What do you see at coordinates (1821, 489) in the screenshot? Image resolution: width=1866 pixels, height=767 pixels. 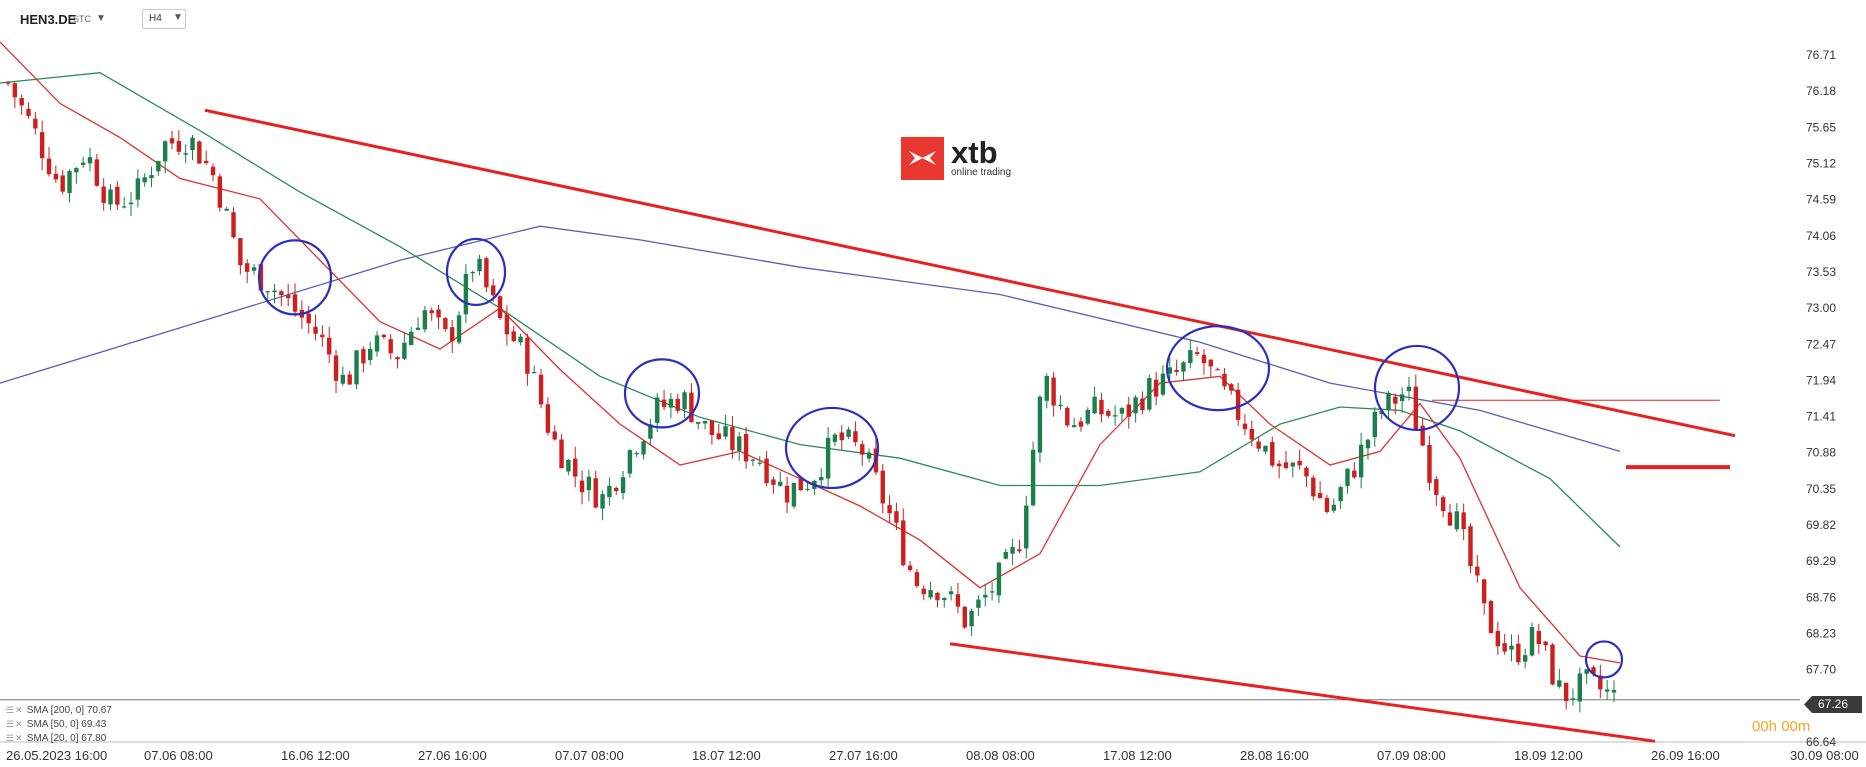 I see `y-tick-label: 70.35` at bounding box center [1821, 489].